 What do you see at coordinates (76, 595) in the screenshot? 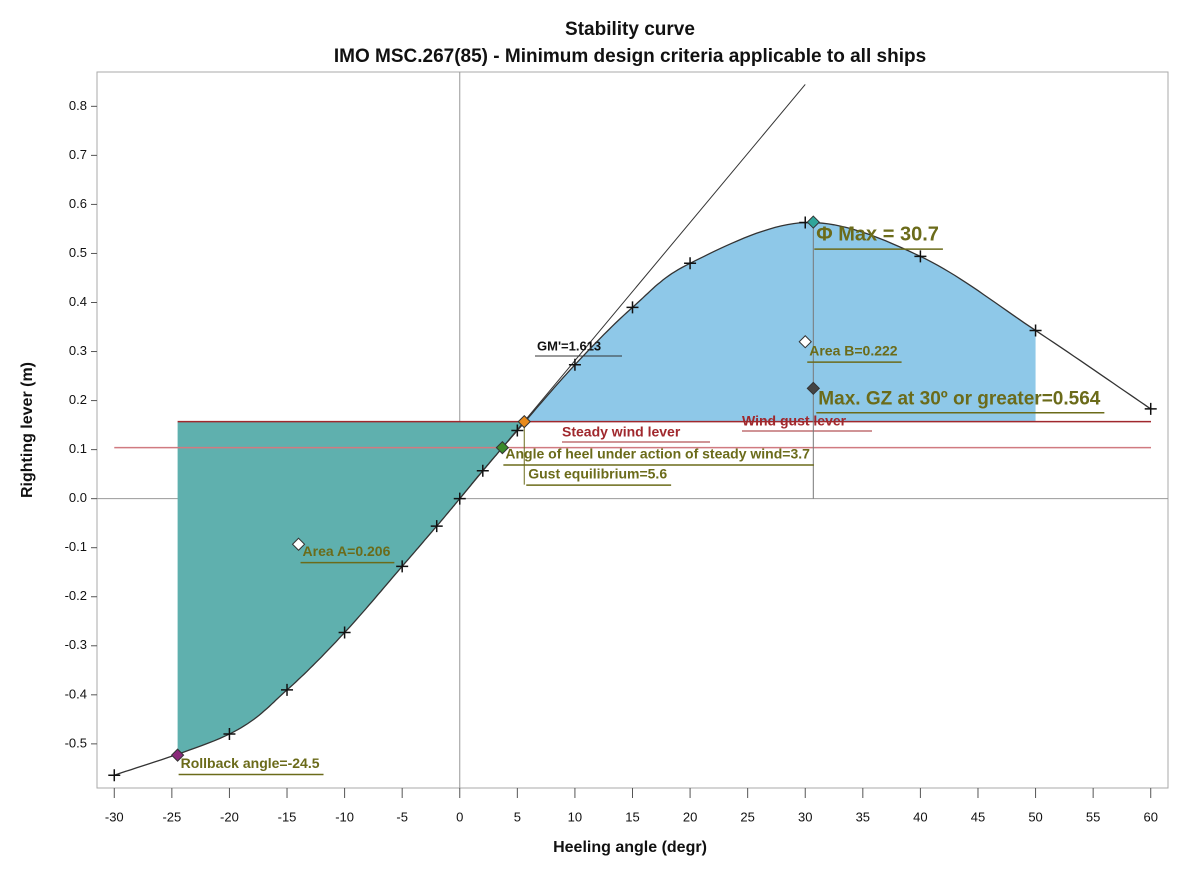
I see `y-tick-label: -0.2` at bounding box center [76, 595].